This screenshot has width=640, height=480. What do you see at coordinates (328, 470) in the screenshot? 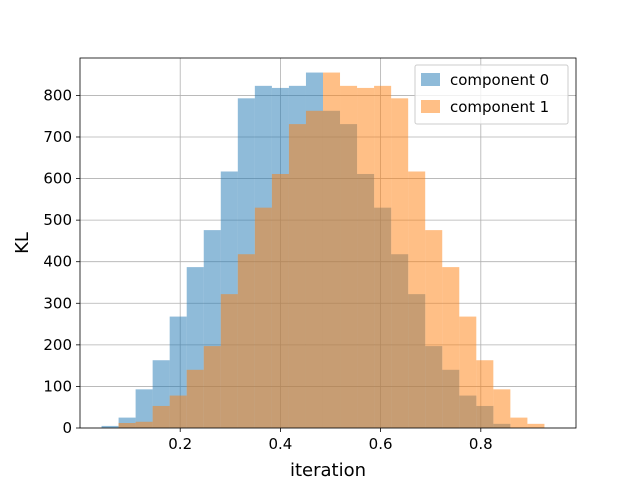
I see `x-axis-label: iteration` at bounding box center [328, 470].